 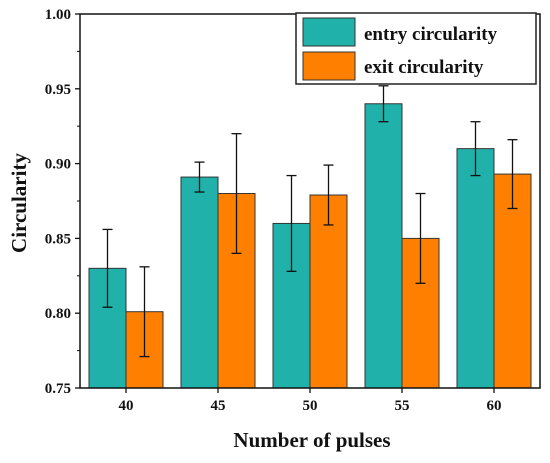 What do you see at coordinates (329, 32) in the screenshot?
I see `legend-swatch-entry-circularity` at bounding box center [329, 32].